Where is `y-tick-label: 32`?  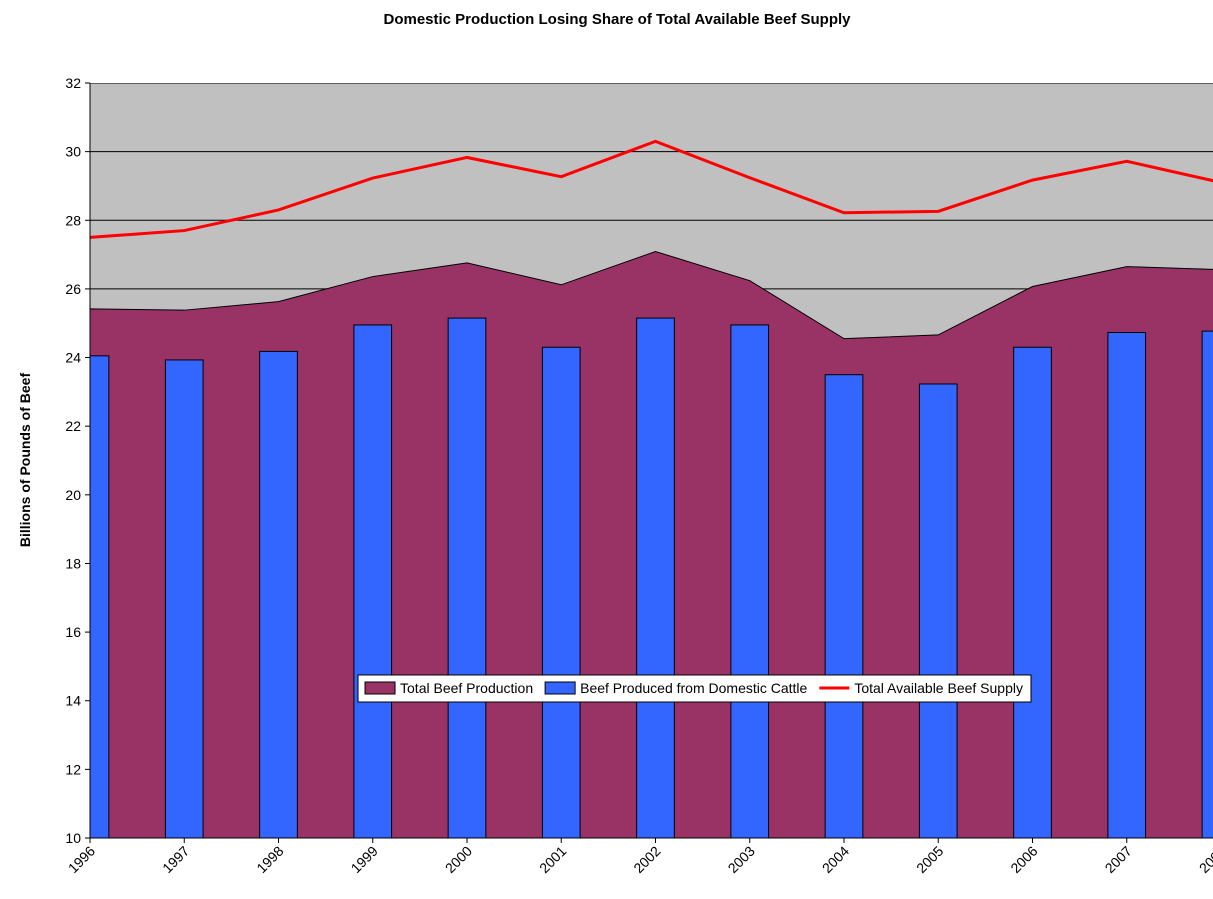
y-tick-label: 32 is located at coordinates (73, 83).